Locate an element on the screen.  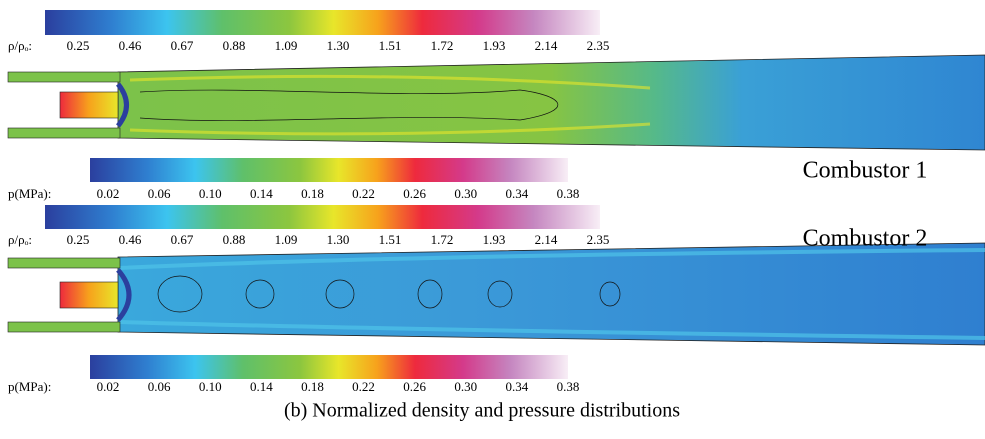
panel-label: Combustor 1 is located at coordinates (865, 171).